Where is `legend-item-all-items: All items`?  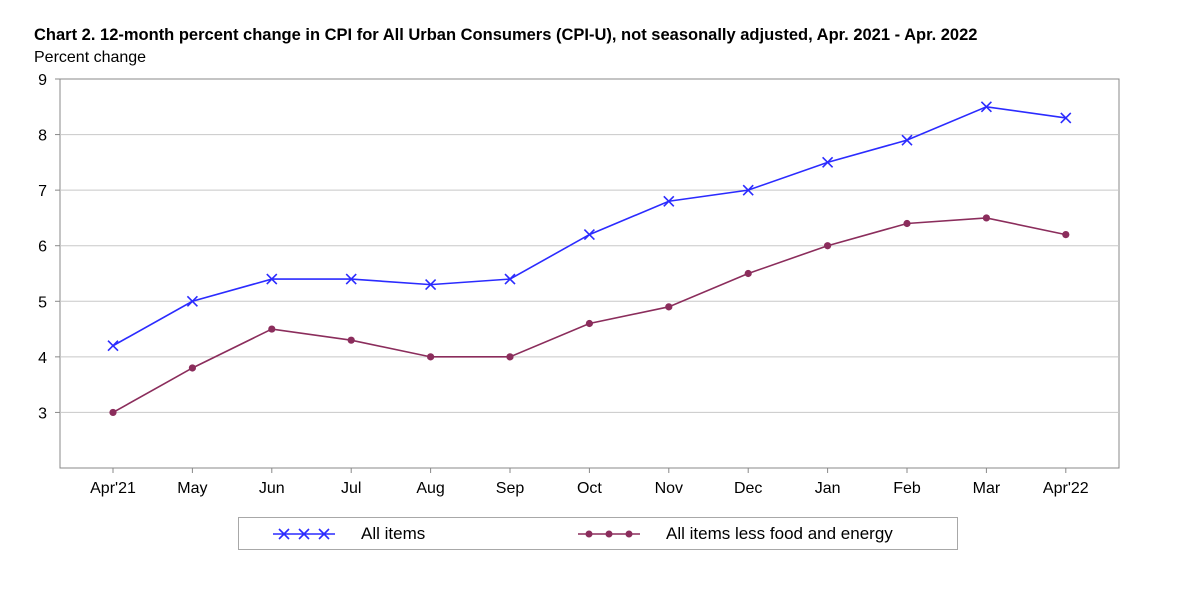 legend-item-all-items: All items is located at coordinates (349, 533).